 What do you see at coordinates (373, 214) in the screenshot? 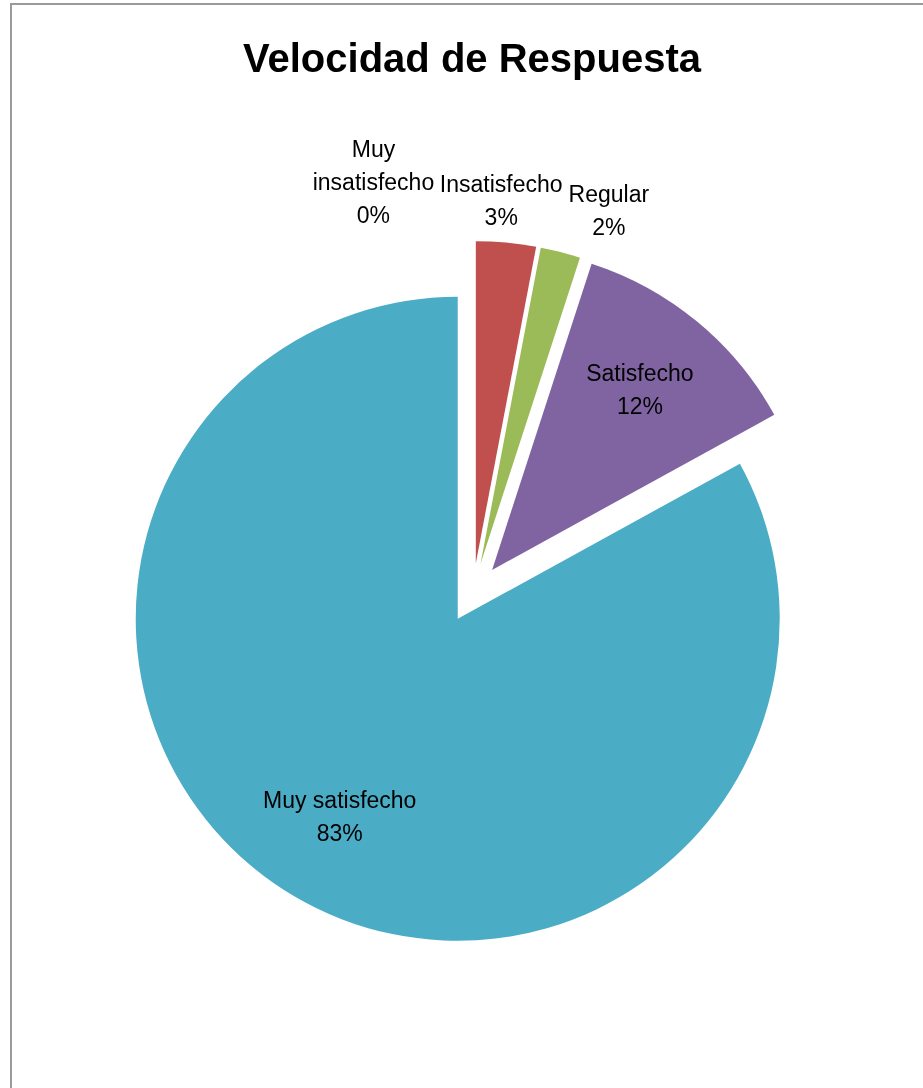
I see `text: 0%` at bounding box center [373, 214].